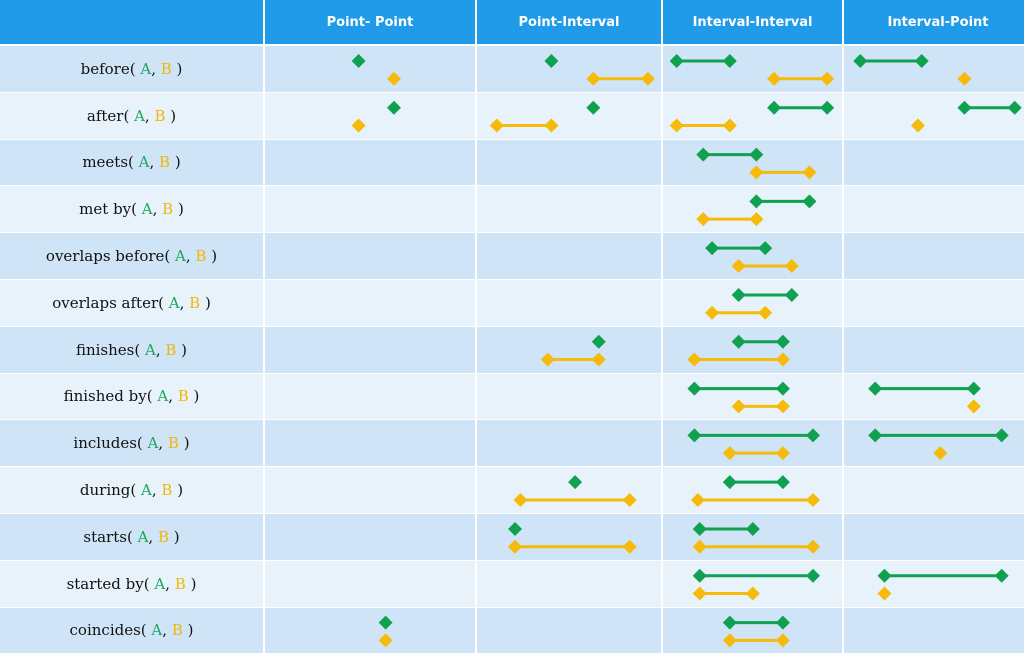 This screenshot has width=1024, height=654. I want to click on cell-r7-c0, so click(370, 397).